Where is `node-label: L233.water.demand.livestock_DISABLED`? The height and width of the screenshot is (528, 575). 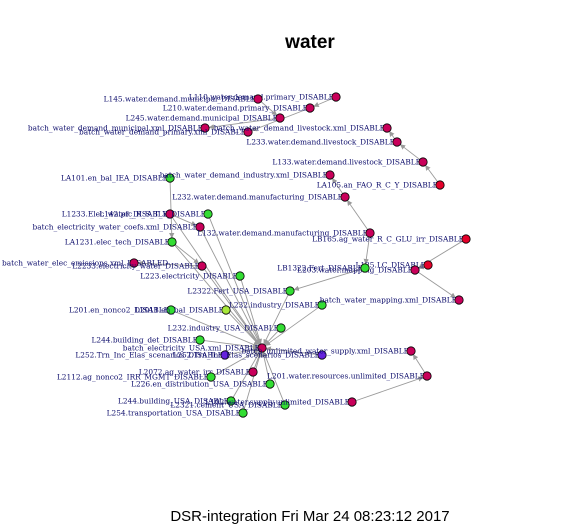
node-label: L233.water.demand.livestock_DISABLED is located at coordinates (323, 142).